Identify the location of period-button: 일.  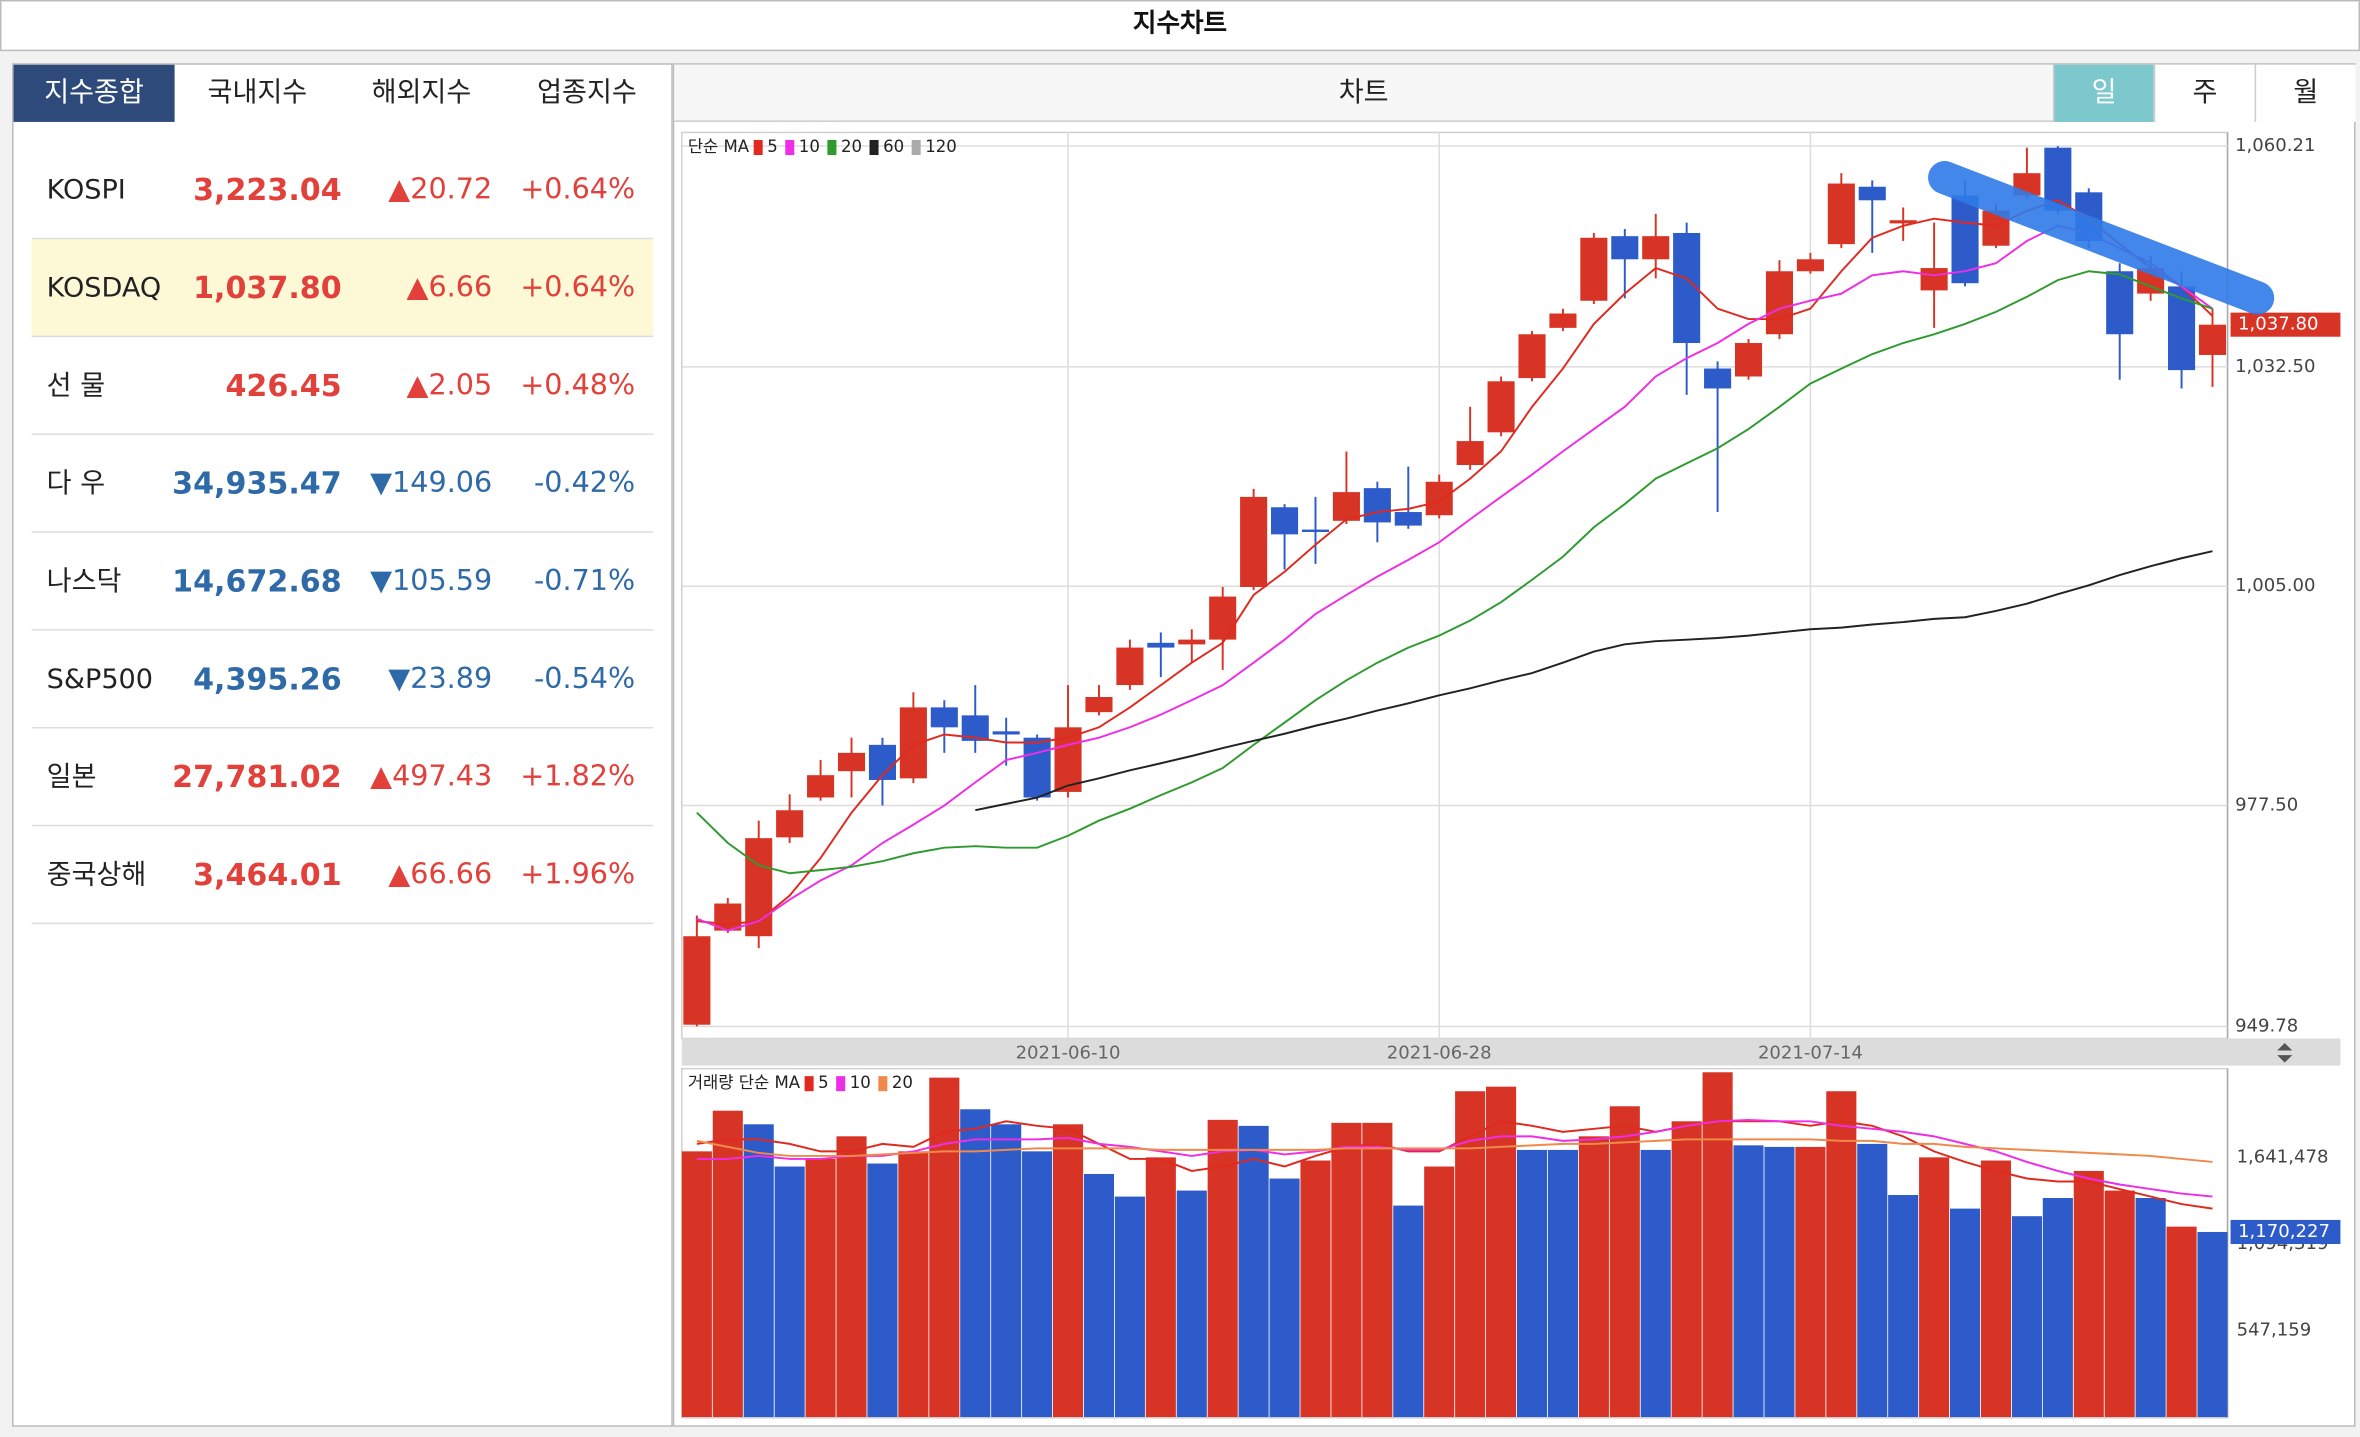
(2103, 93).